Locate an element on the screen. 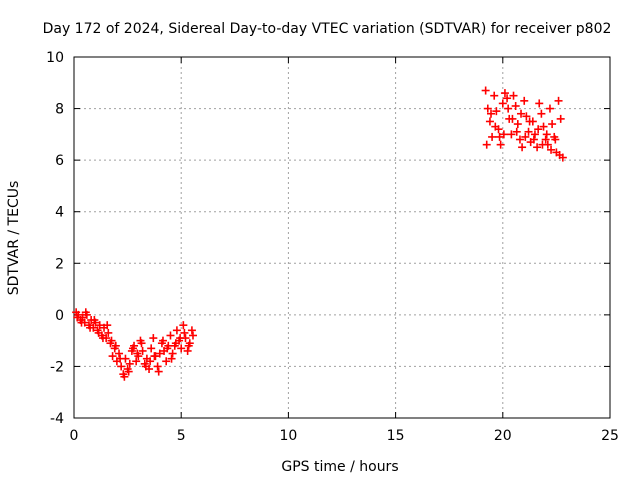  y-tick-label: 6 is located at coordinates (59, 161).